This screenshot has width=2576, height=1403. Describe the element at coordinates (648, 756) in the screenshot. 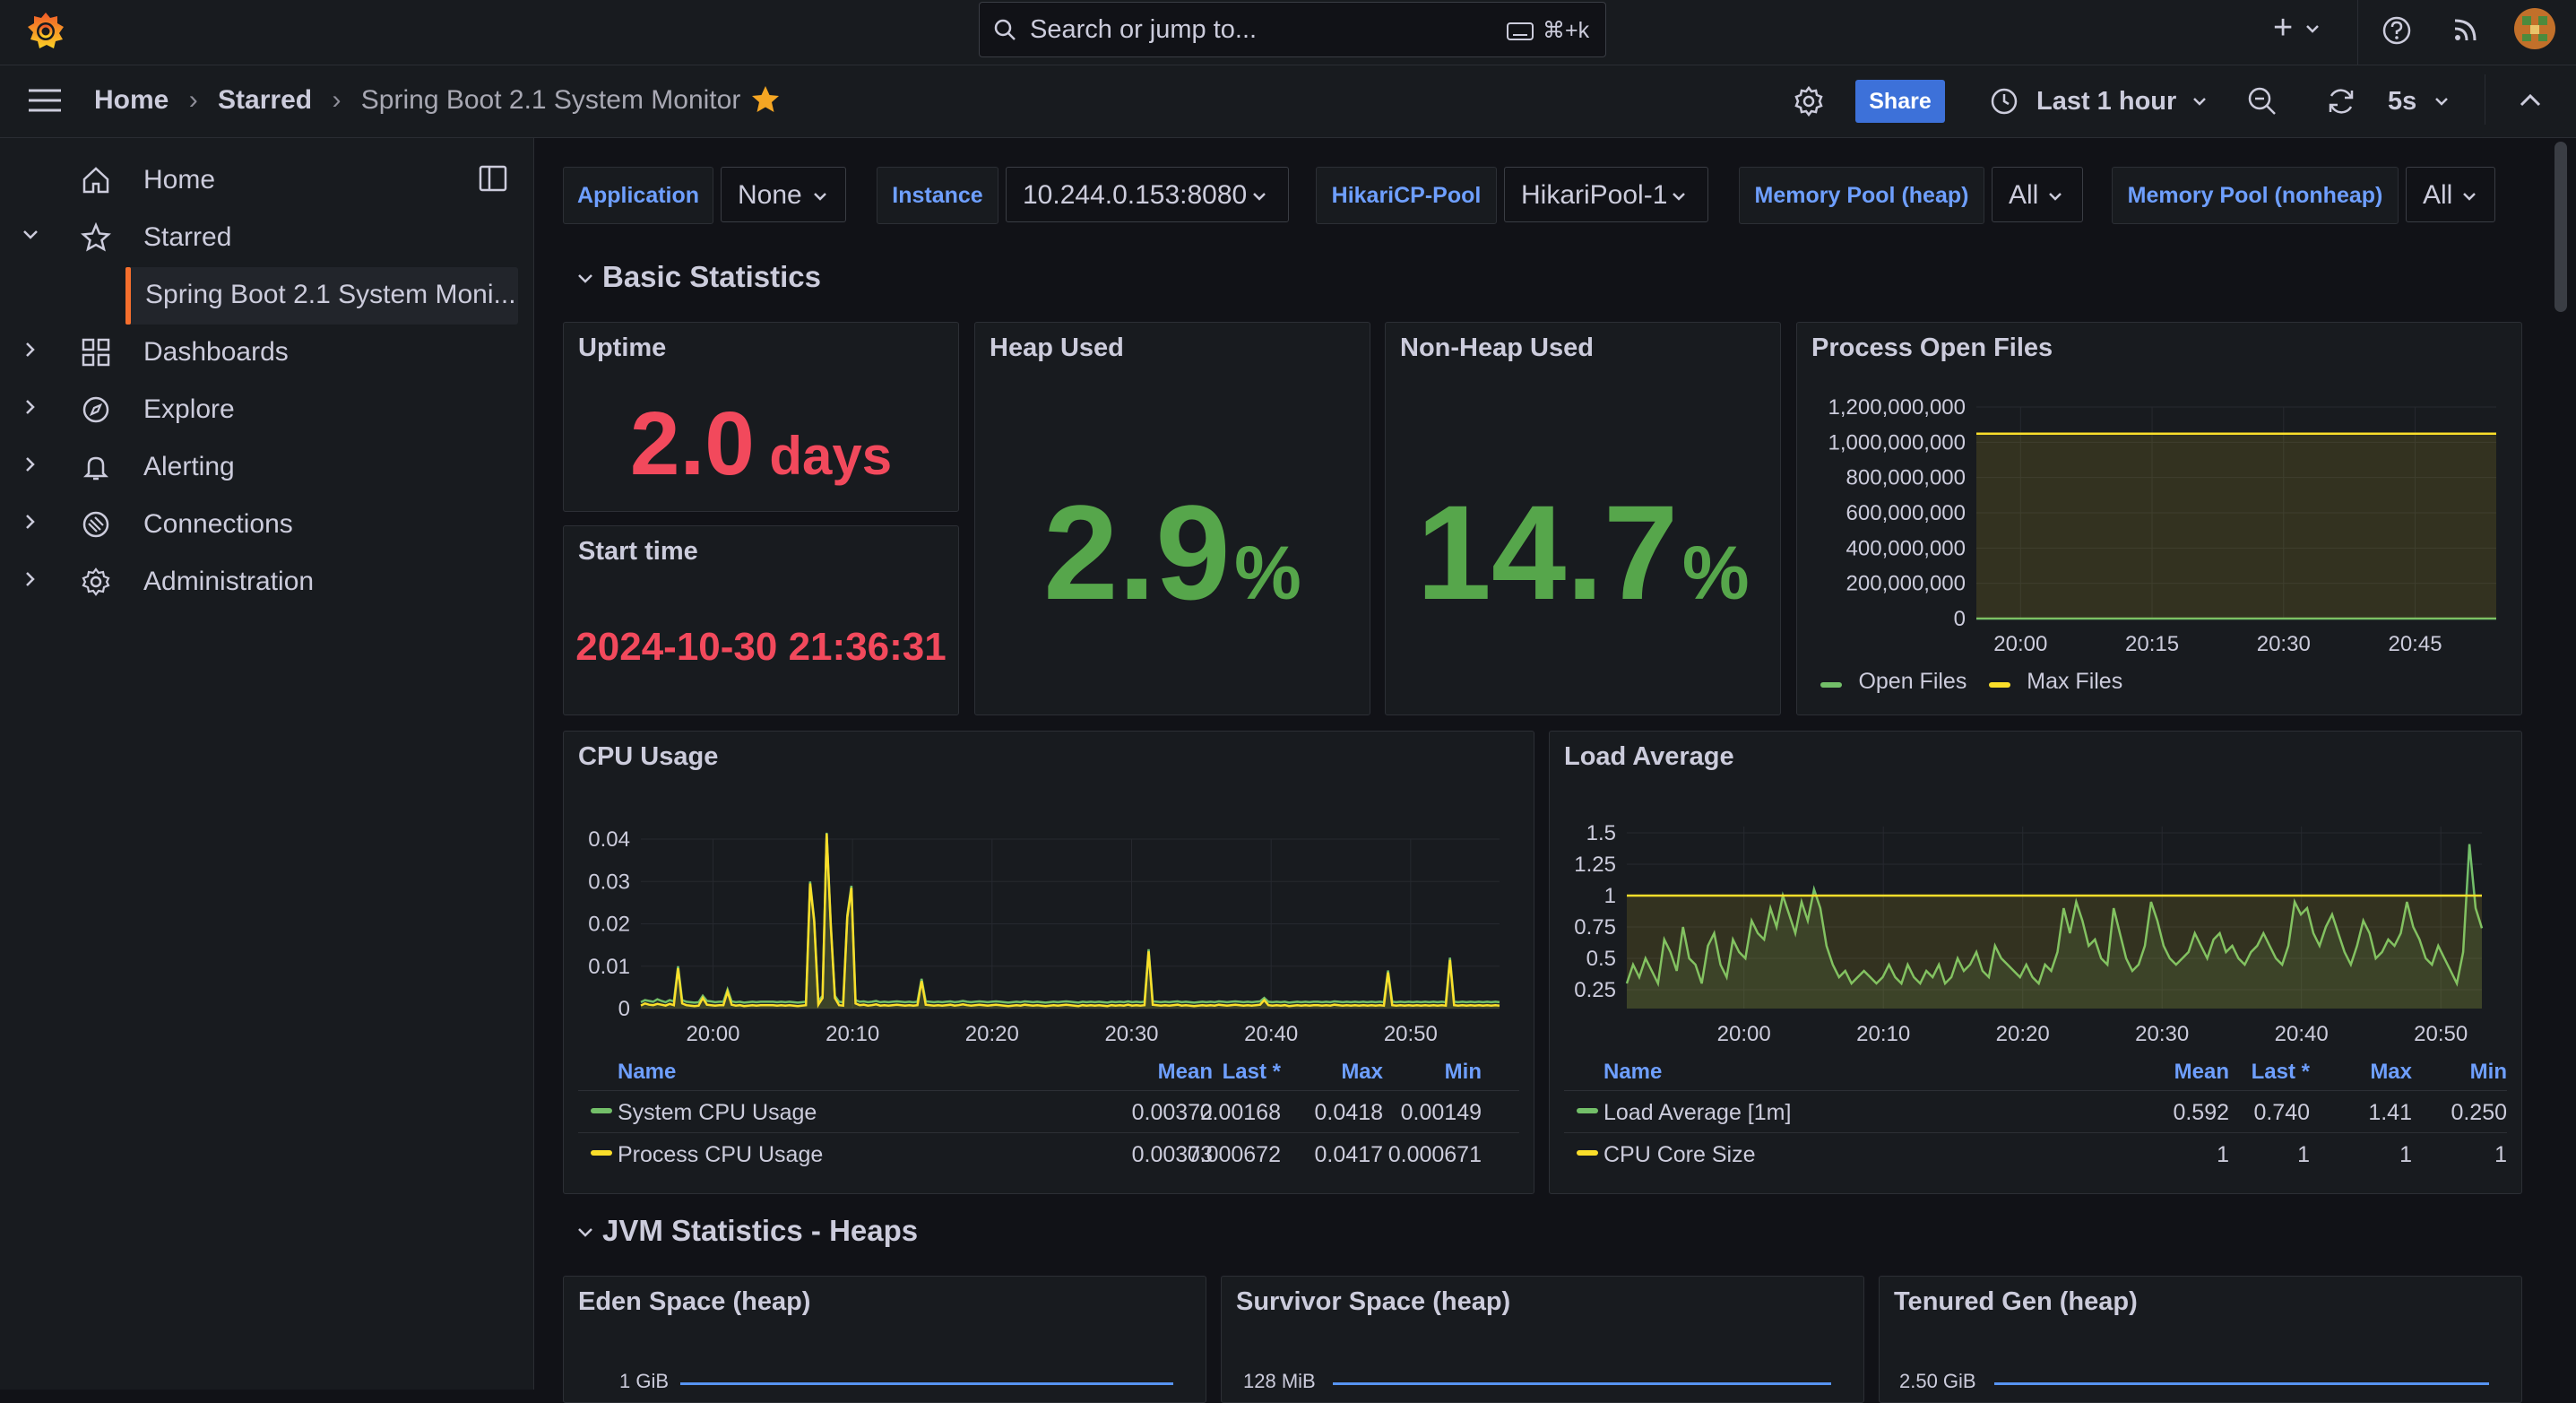

I see `panel-title: CPU Usage` at that location.